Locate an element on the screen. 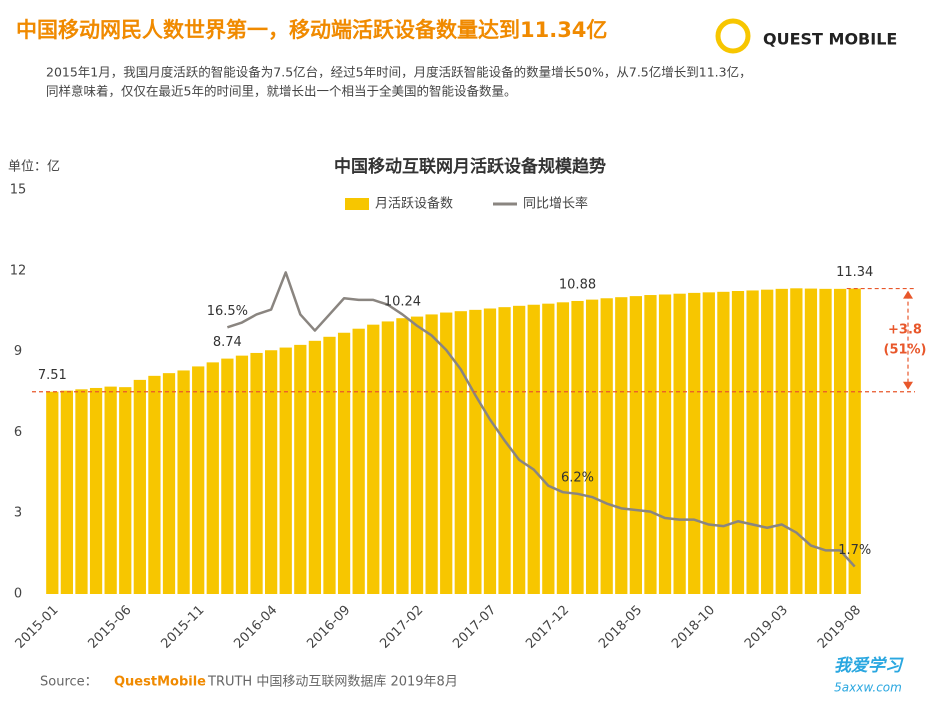 The image size is (943, 703). logo-text: QUEST MOBILE is located at coordinates (830, 39).